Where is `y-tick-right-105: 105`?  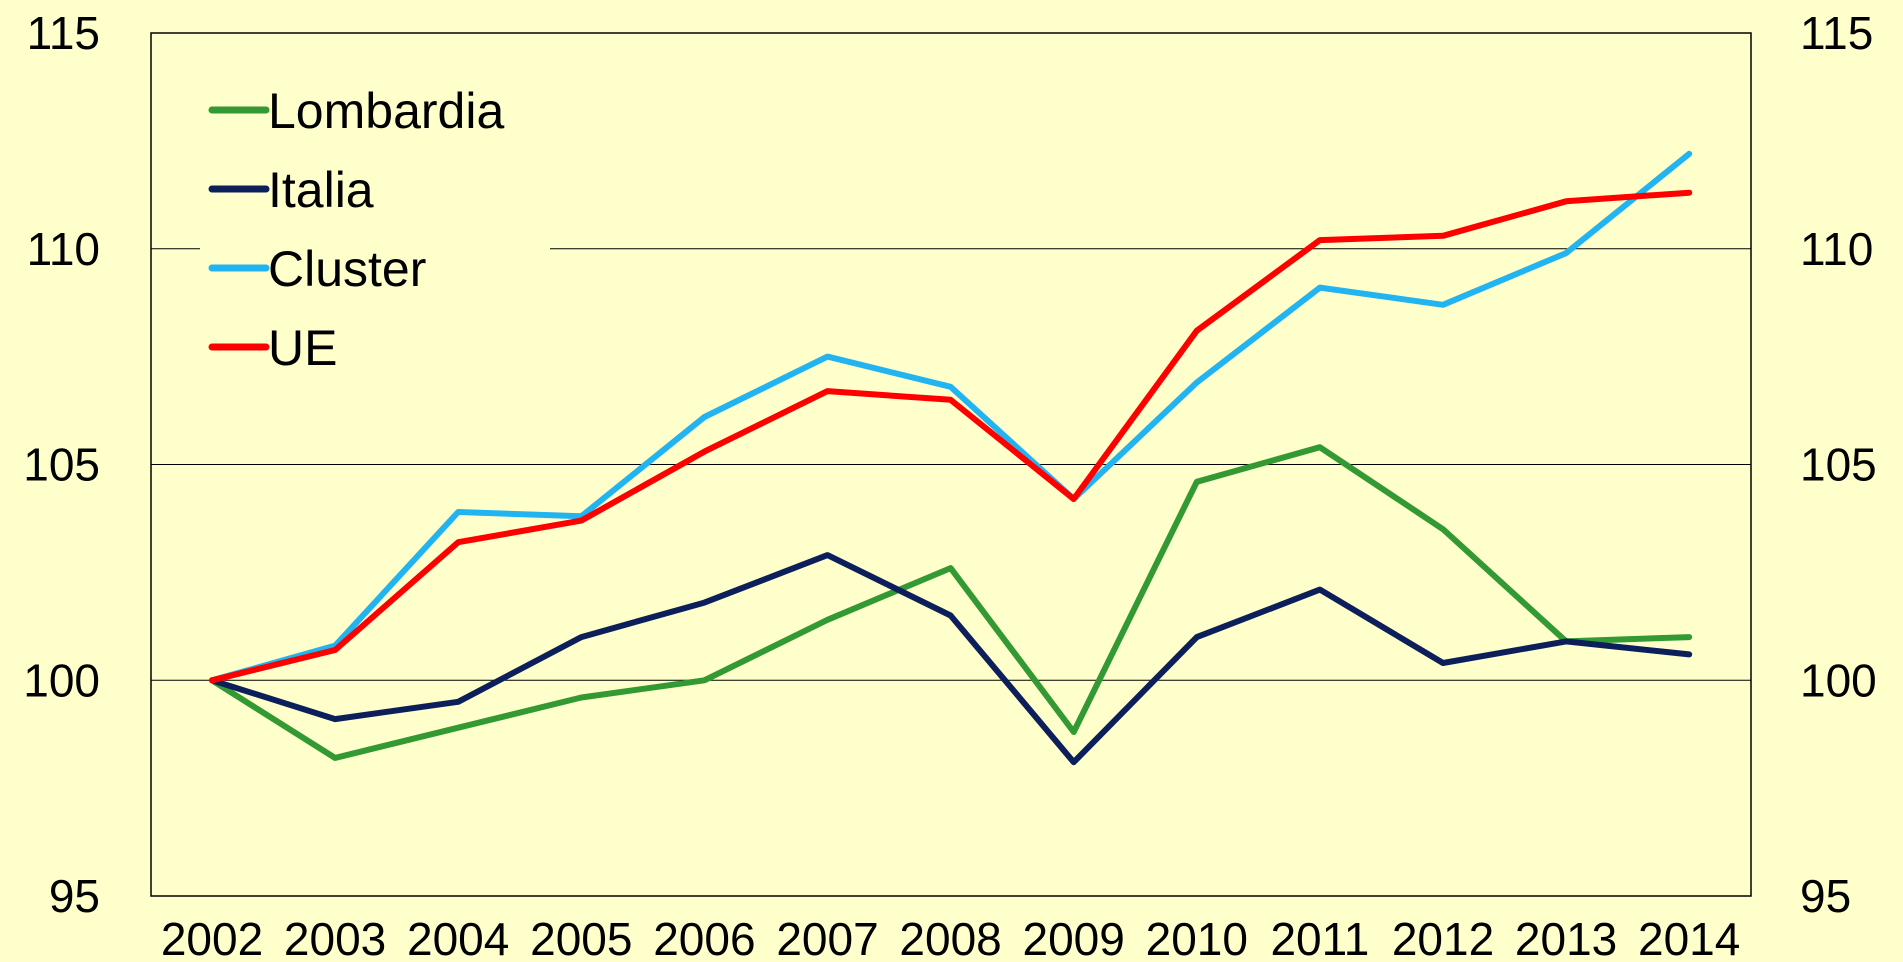 y-tick-right-105: 105 is located at coordinates (1838, 465).